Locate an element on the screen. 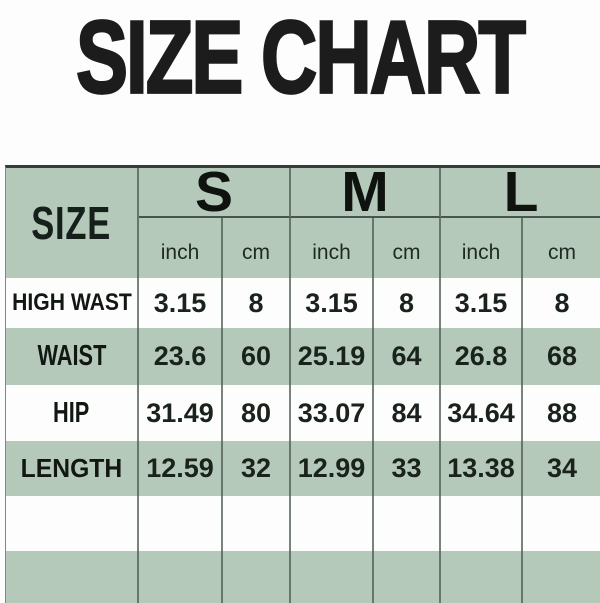 This screenshot has width=600, height=603. row-label-waist: WAIST is located at coordinates (72, 356).